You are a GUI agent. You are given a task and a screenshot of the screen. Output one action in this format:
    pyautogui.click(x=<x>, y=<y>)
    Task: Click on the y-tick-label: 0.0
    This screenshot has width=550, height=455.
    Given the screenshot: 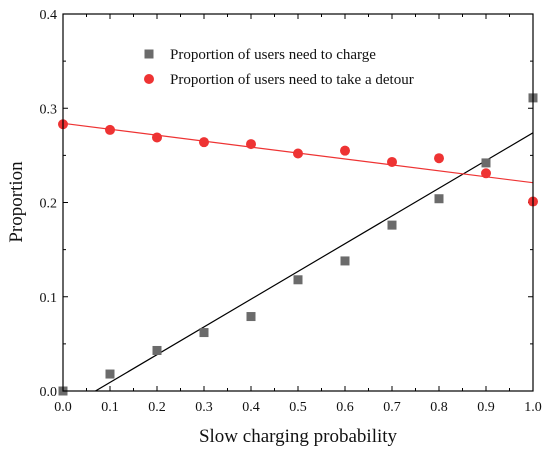 What is the action you would take?
    pyautogui.click(x=49, y=392)
    